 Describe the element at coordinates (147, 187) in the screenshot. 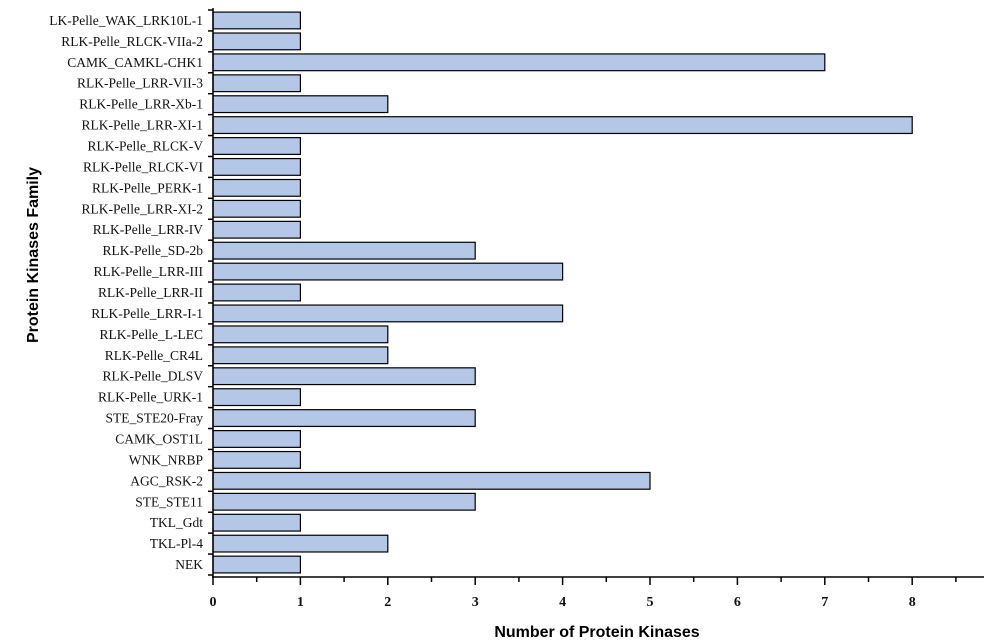

I see `category-label: RLK-Pelle_PERK-1` at that location.